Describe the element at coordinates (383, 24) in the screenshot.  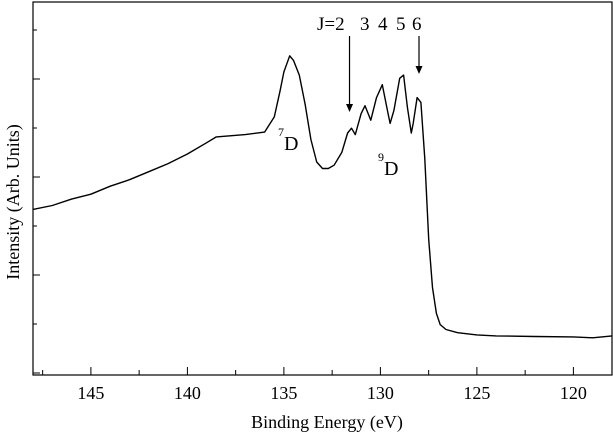
I see `annotation-j-4: 4` at that location.